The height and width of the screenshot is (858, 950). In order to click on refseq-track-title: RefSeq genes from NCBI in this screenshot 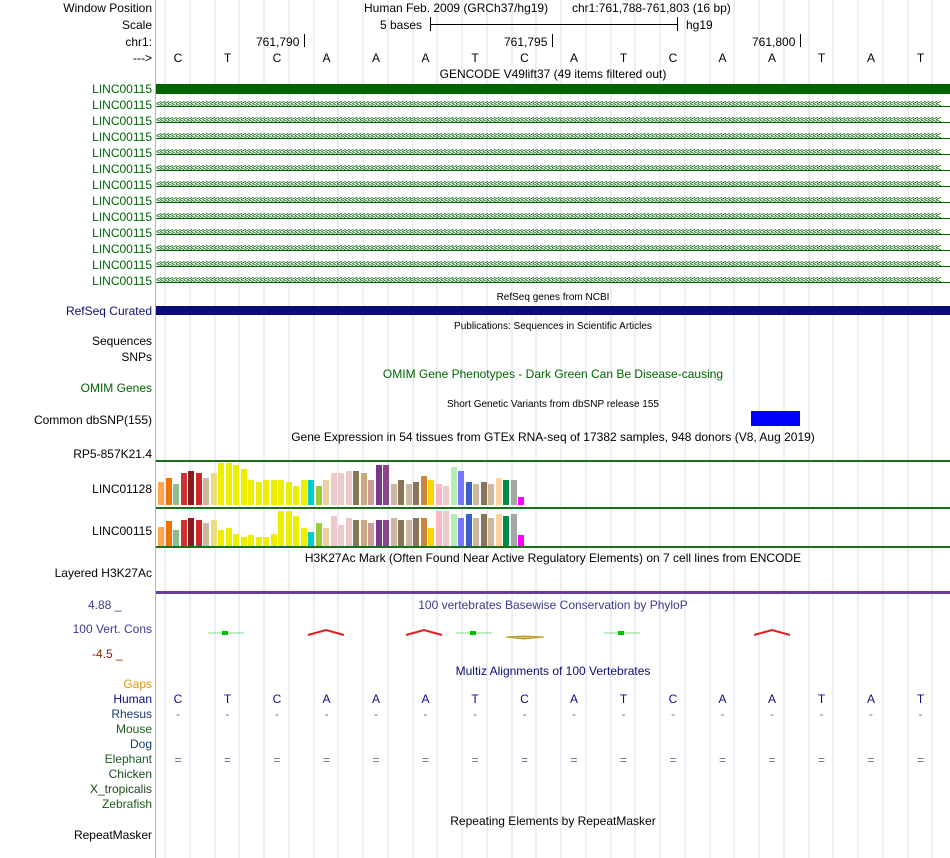, I will do `click(553, 297)`.